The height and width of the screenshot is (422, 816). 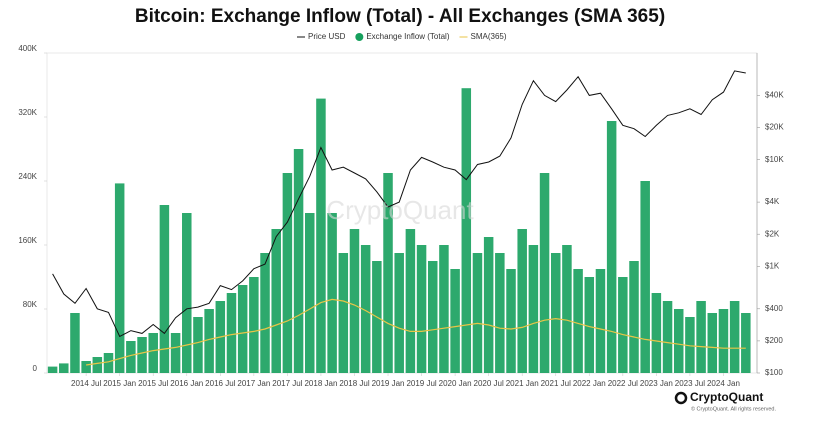 What do you see at coordinates (287, 383) in the screenshot?
I see `x-tick-label: 2017 Jul` at bounding box center [287, 383].